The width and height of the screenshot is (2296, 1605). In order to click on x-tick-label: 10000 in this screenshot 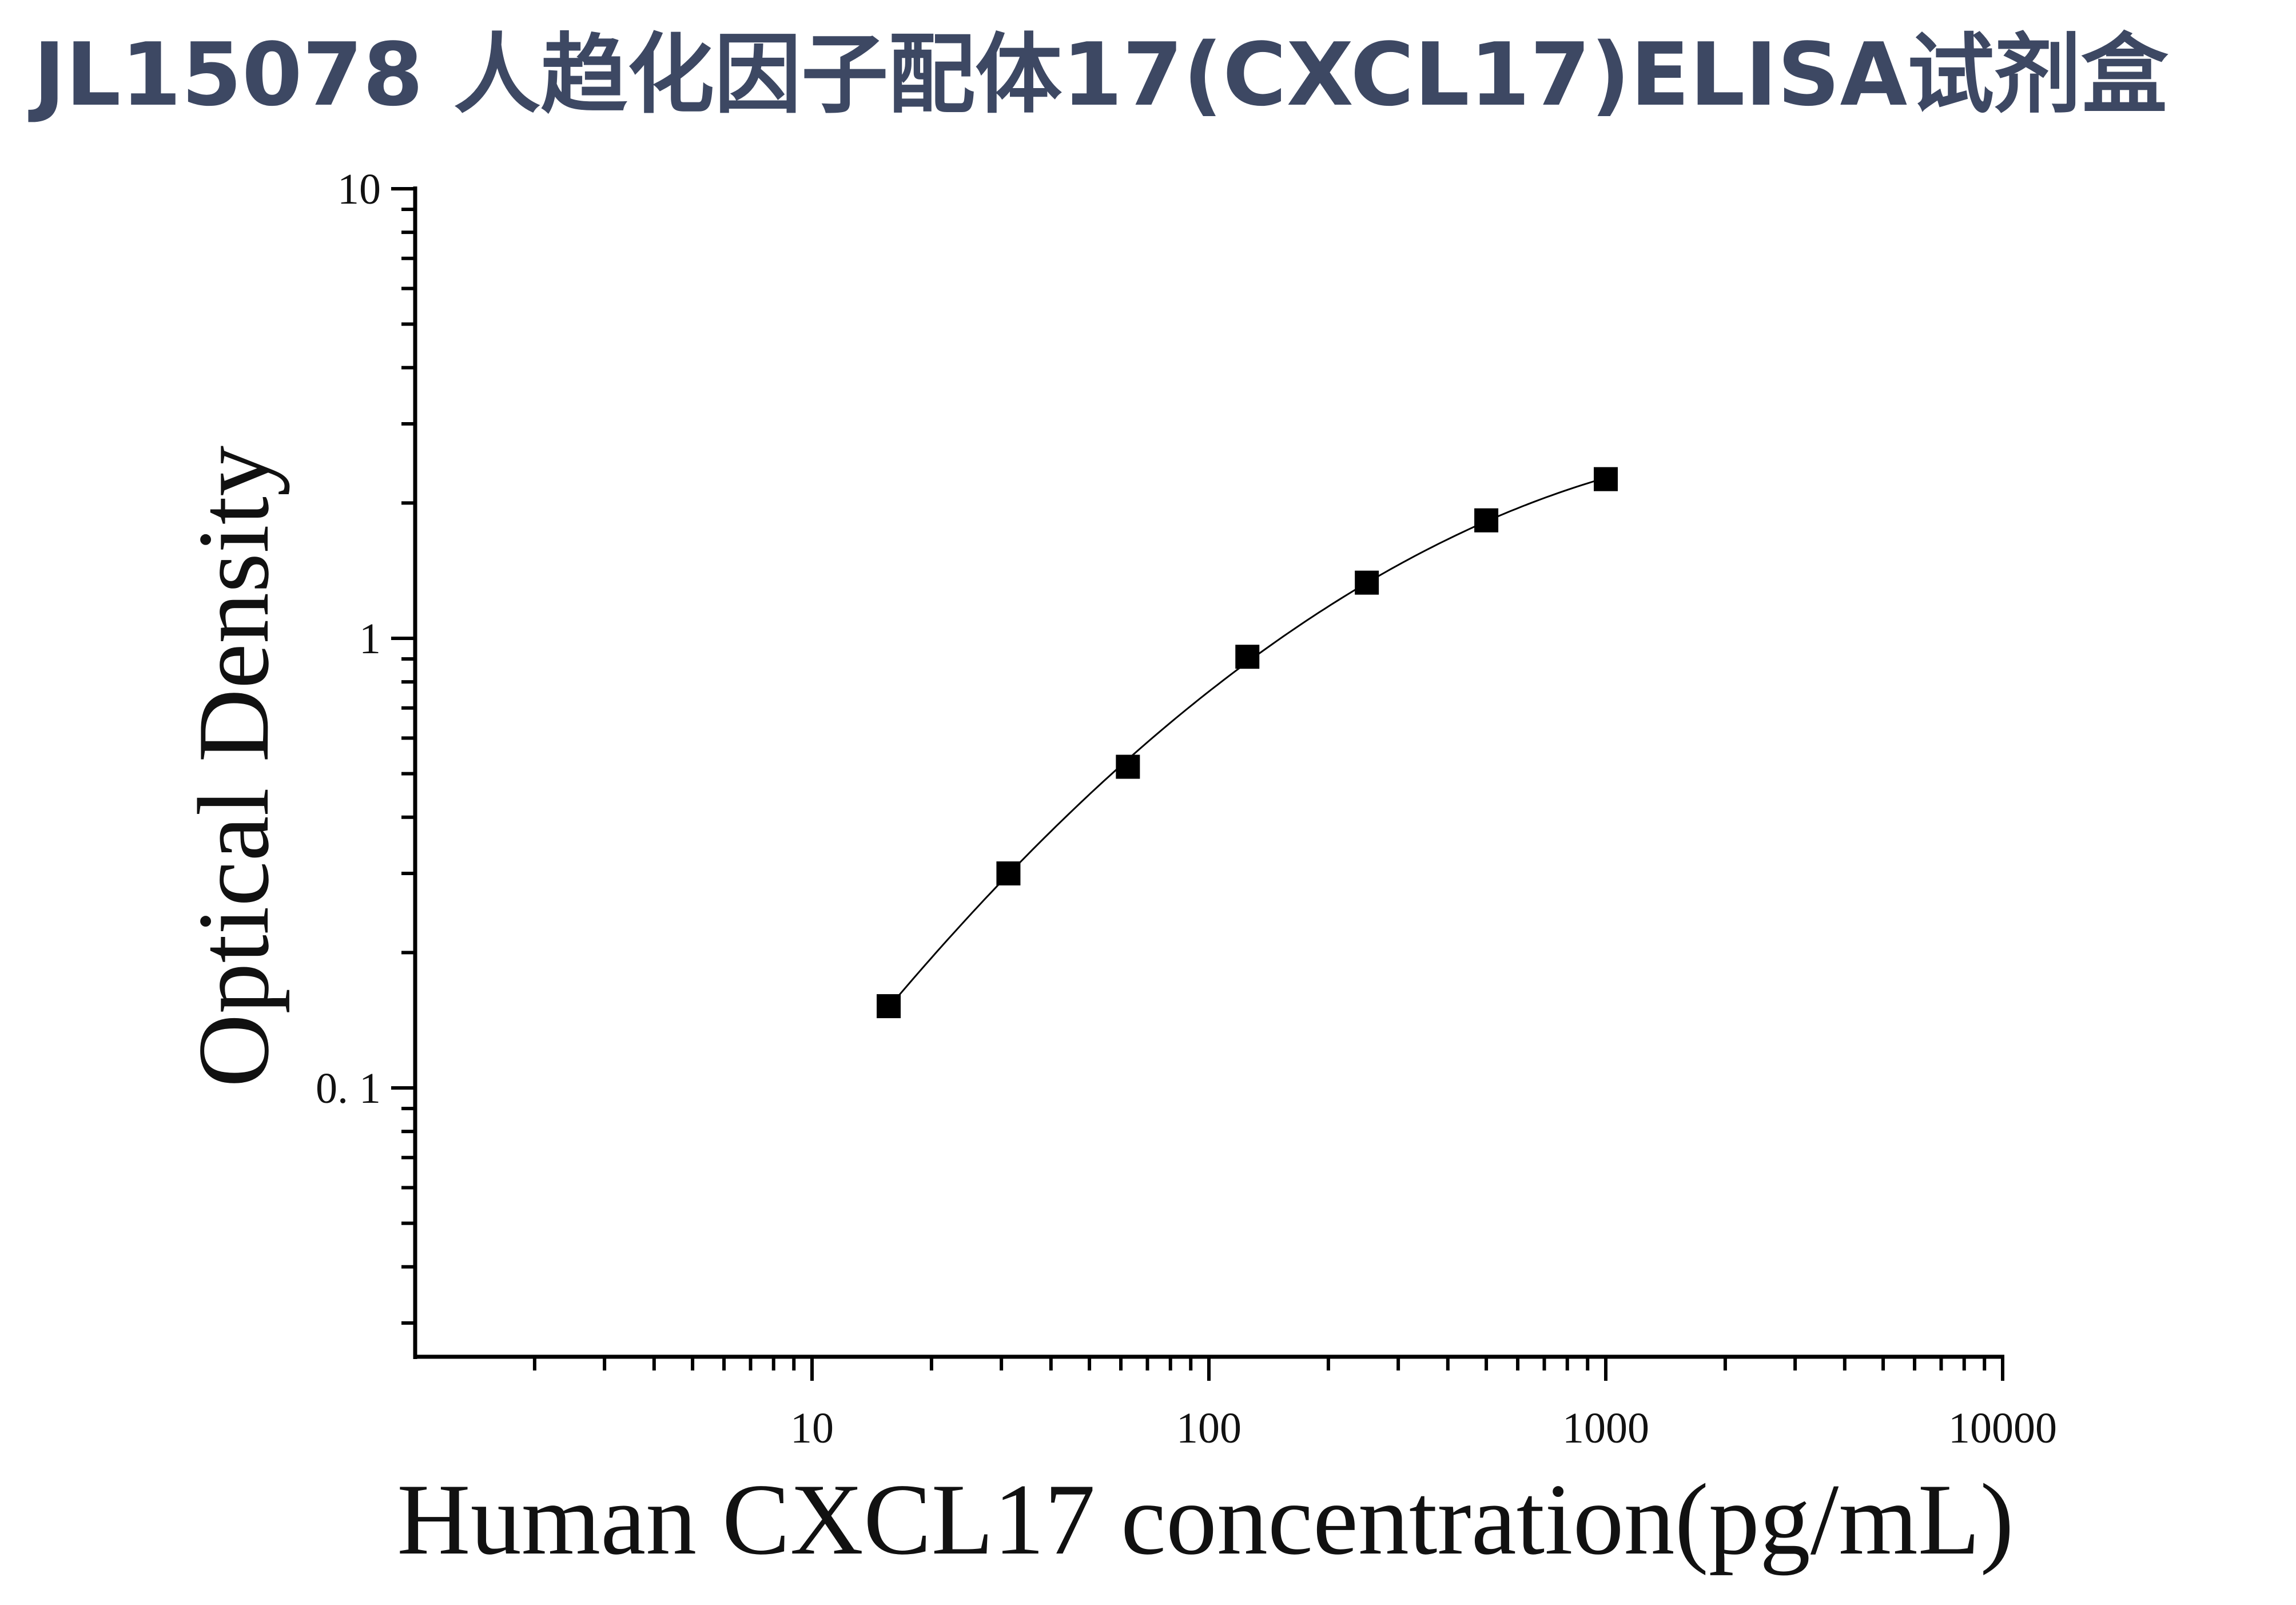, I will do `click(2002, 1428)`.